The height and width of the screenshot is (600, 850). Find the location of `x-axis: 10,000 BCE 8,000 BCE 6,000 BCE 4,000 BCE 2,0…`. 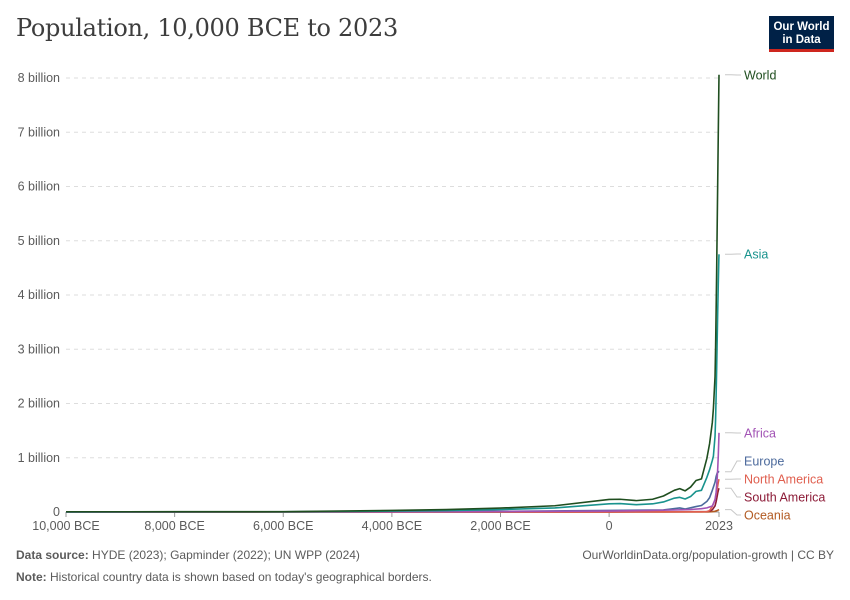

x-axis: 10,000 BCE 8,000 BCE 6,000 BCE 4,000 BCE 2,0… is located at coordinates (382, 522).